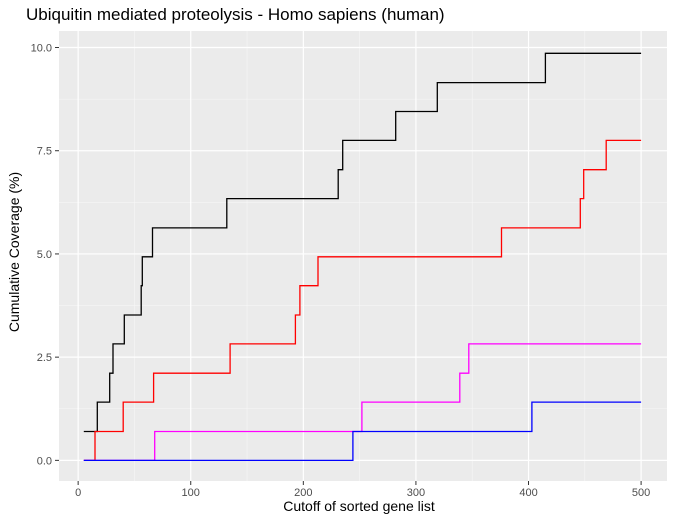 Image resolution: width=678 pixels, height=521 pixels. What do you see at coordinates (44, 358) in the screenshot?
I see `y-tick-label: 2.5` at bounding box center [44, 358].